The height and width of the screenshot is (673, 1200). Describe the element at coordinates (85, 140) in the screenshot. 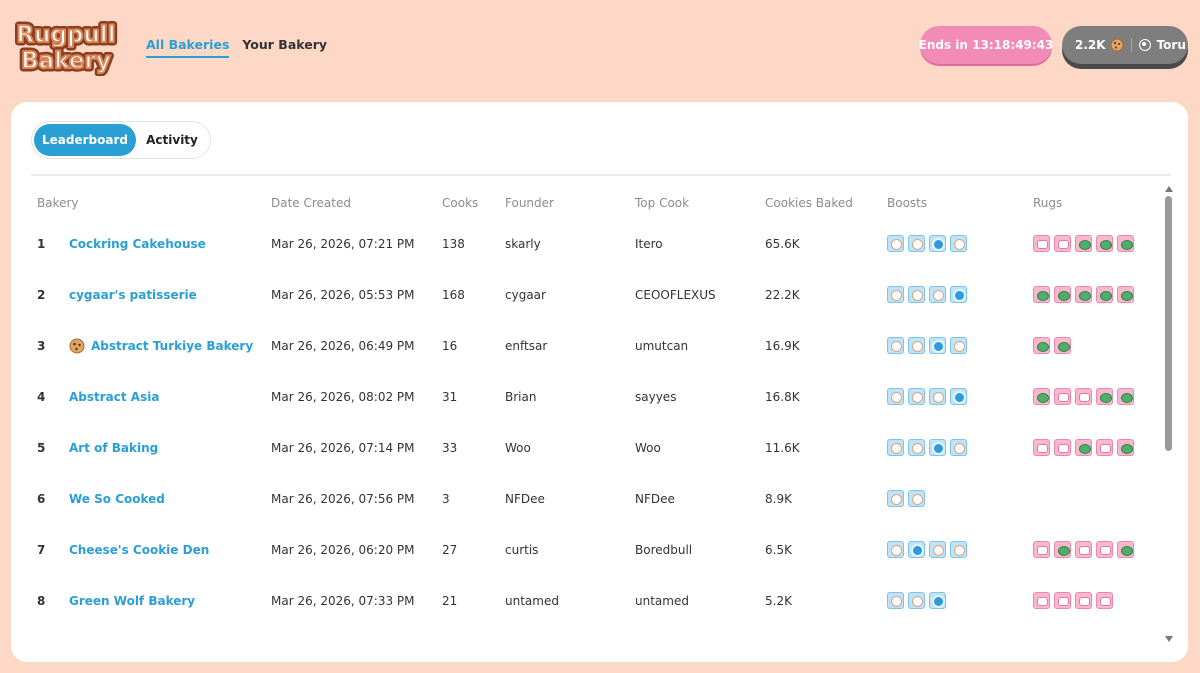

I see `tab-leaderboard: Leaderboard` at that location.